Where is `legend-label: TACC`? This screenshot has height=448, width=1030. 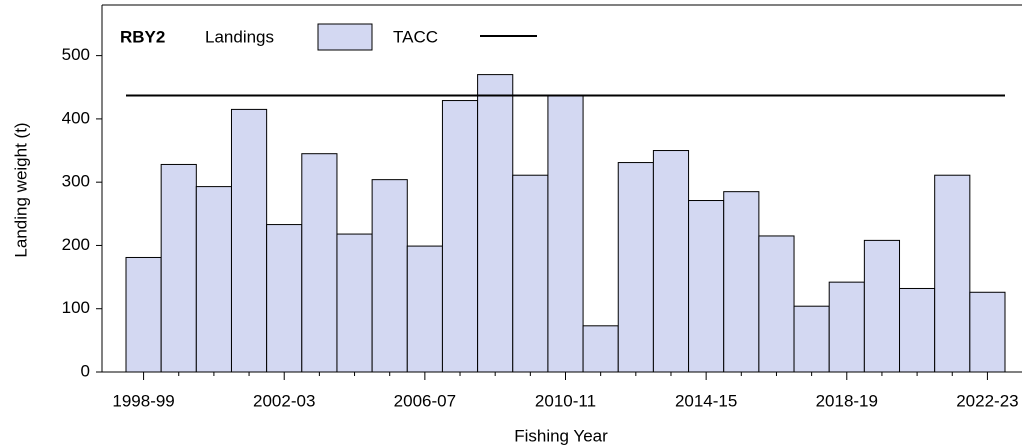
legend-label: TACC is located at coordinates (415, 36).